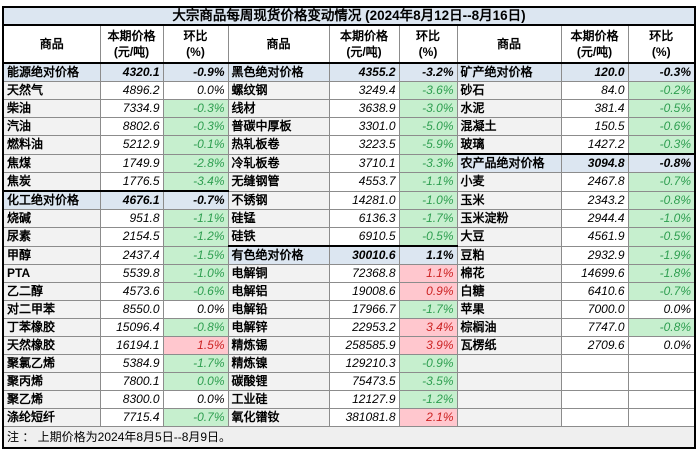  Describe the element at coordinates (364, 327) in the screenshot. I see `price-cell: 22953.2` at that location.